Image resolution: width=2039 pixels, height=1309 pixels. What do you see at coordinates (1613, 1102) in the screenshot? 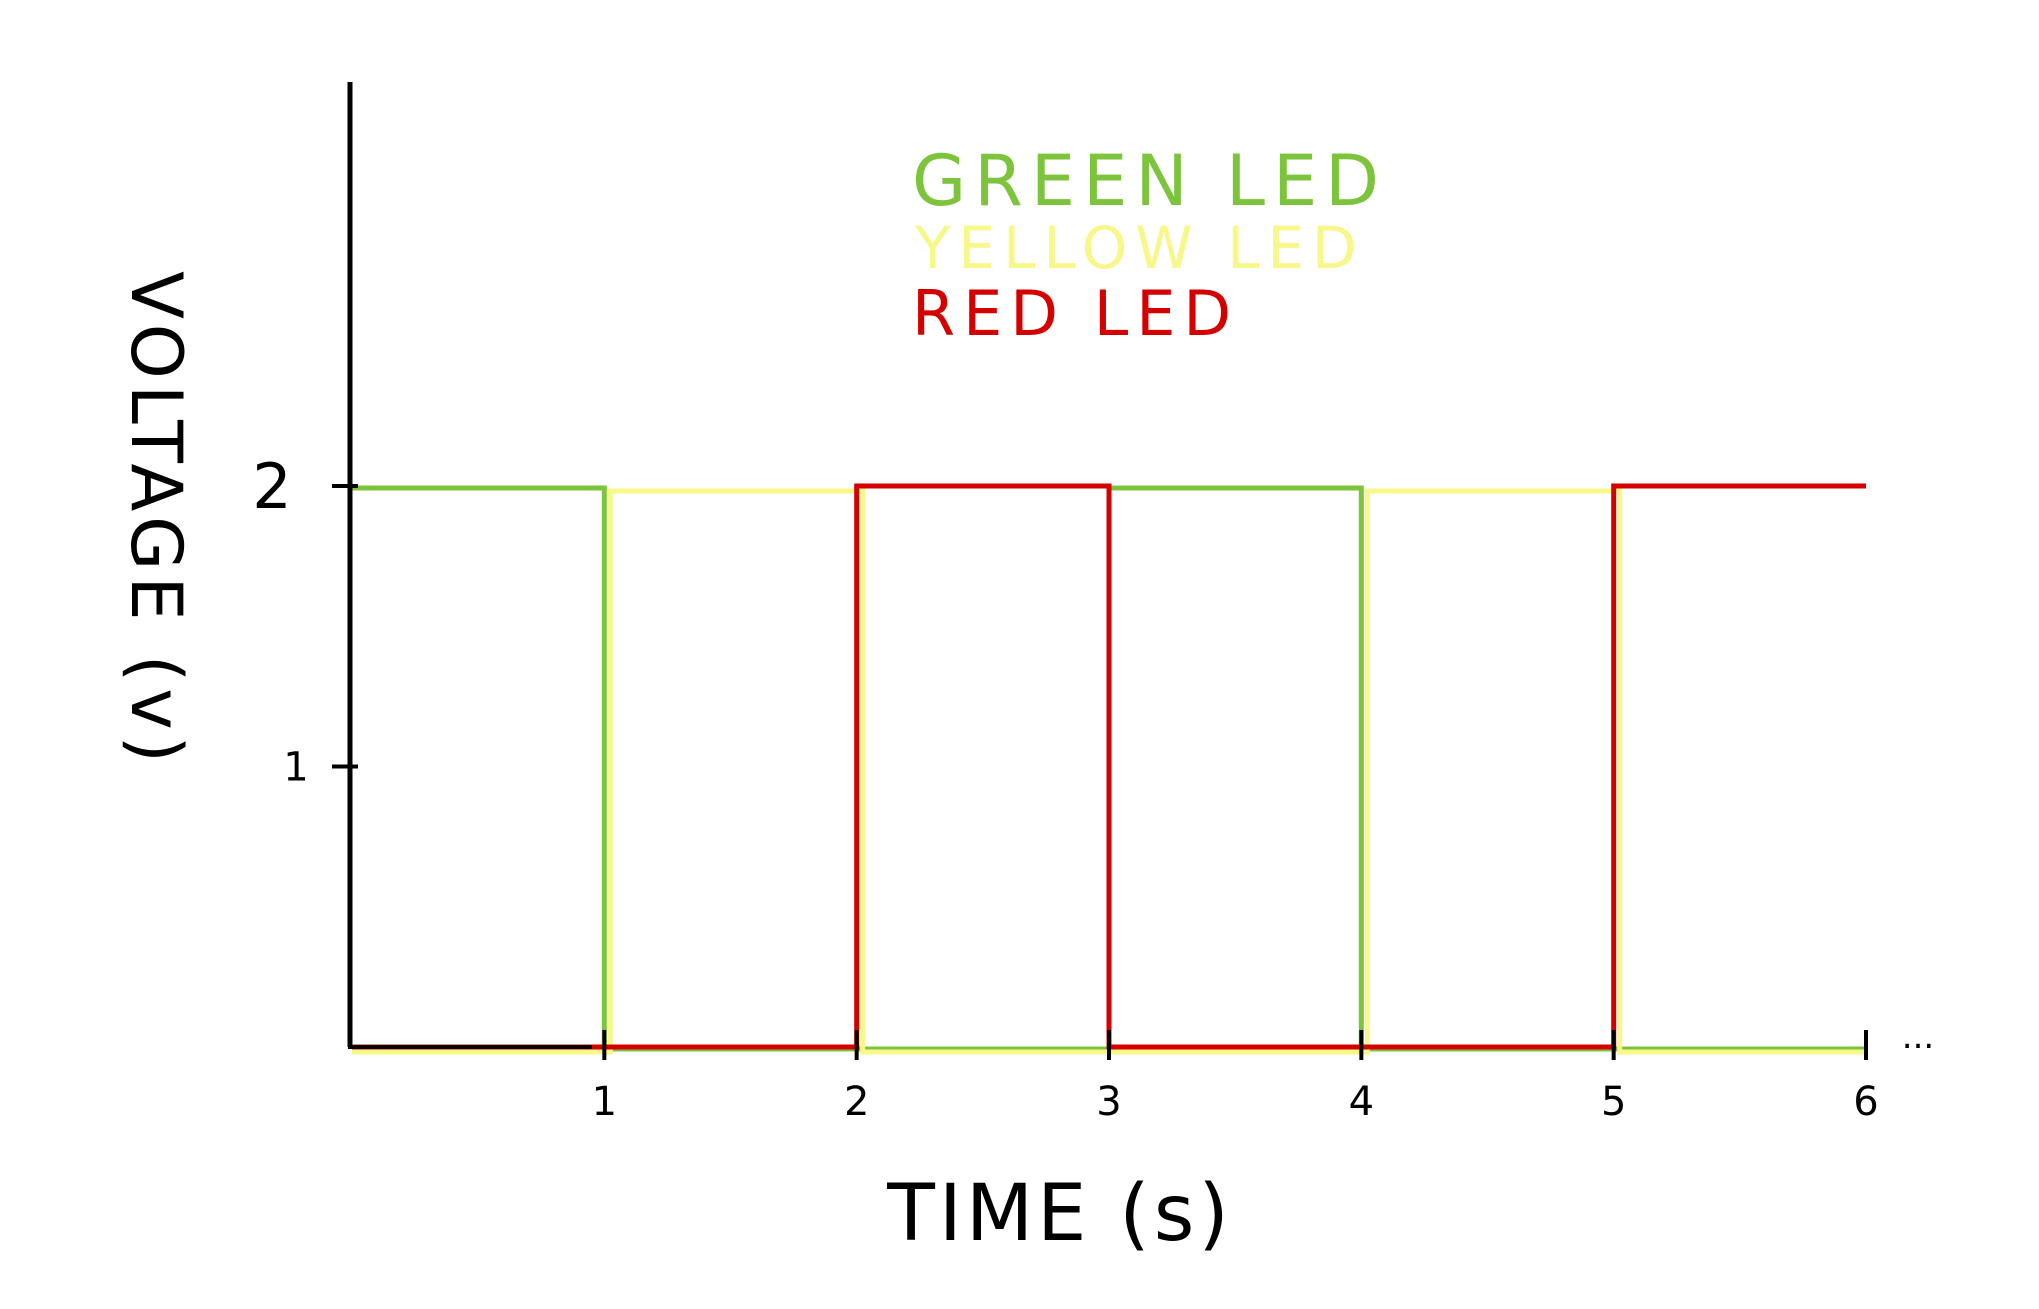
I see `x-tick-label-5: 5` at bounding box center [1613, 1102].